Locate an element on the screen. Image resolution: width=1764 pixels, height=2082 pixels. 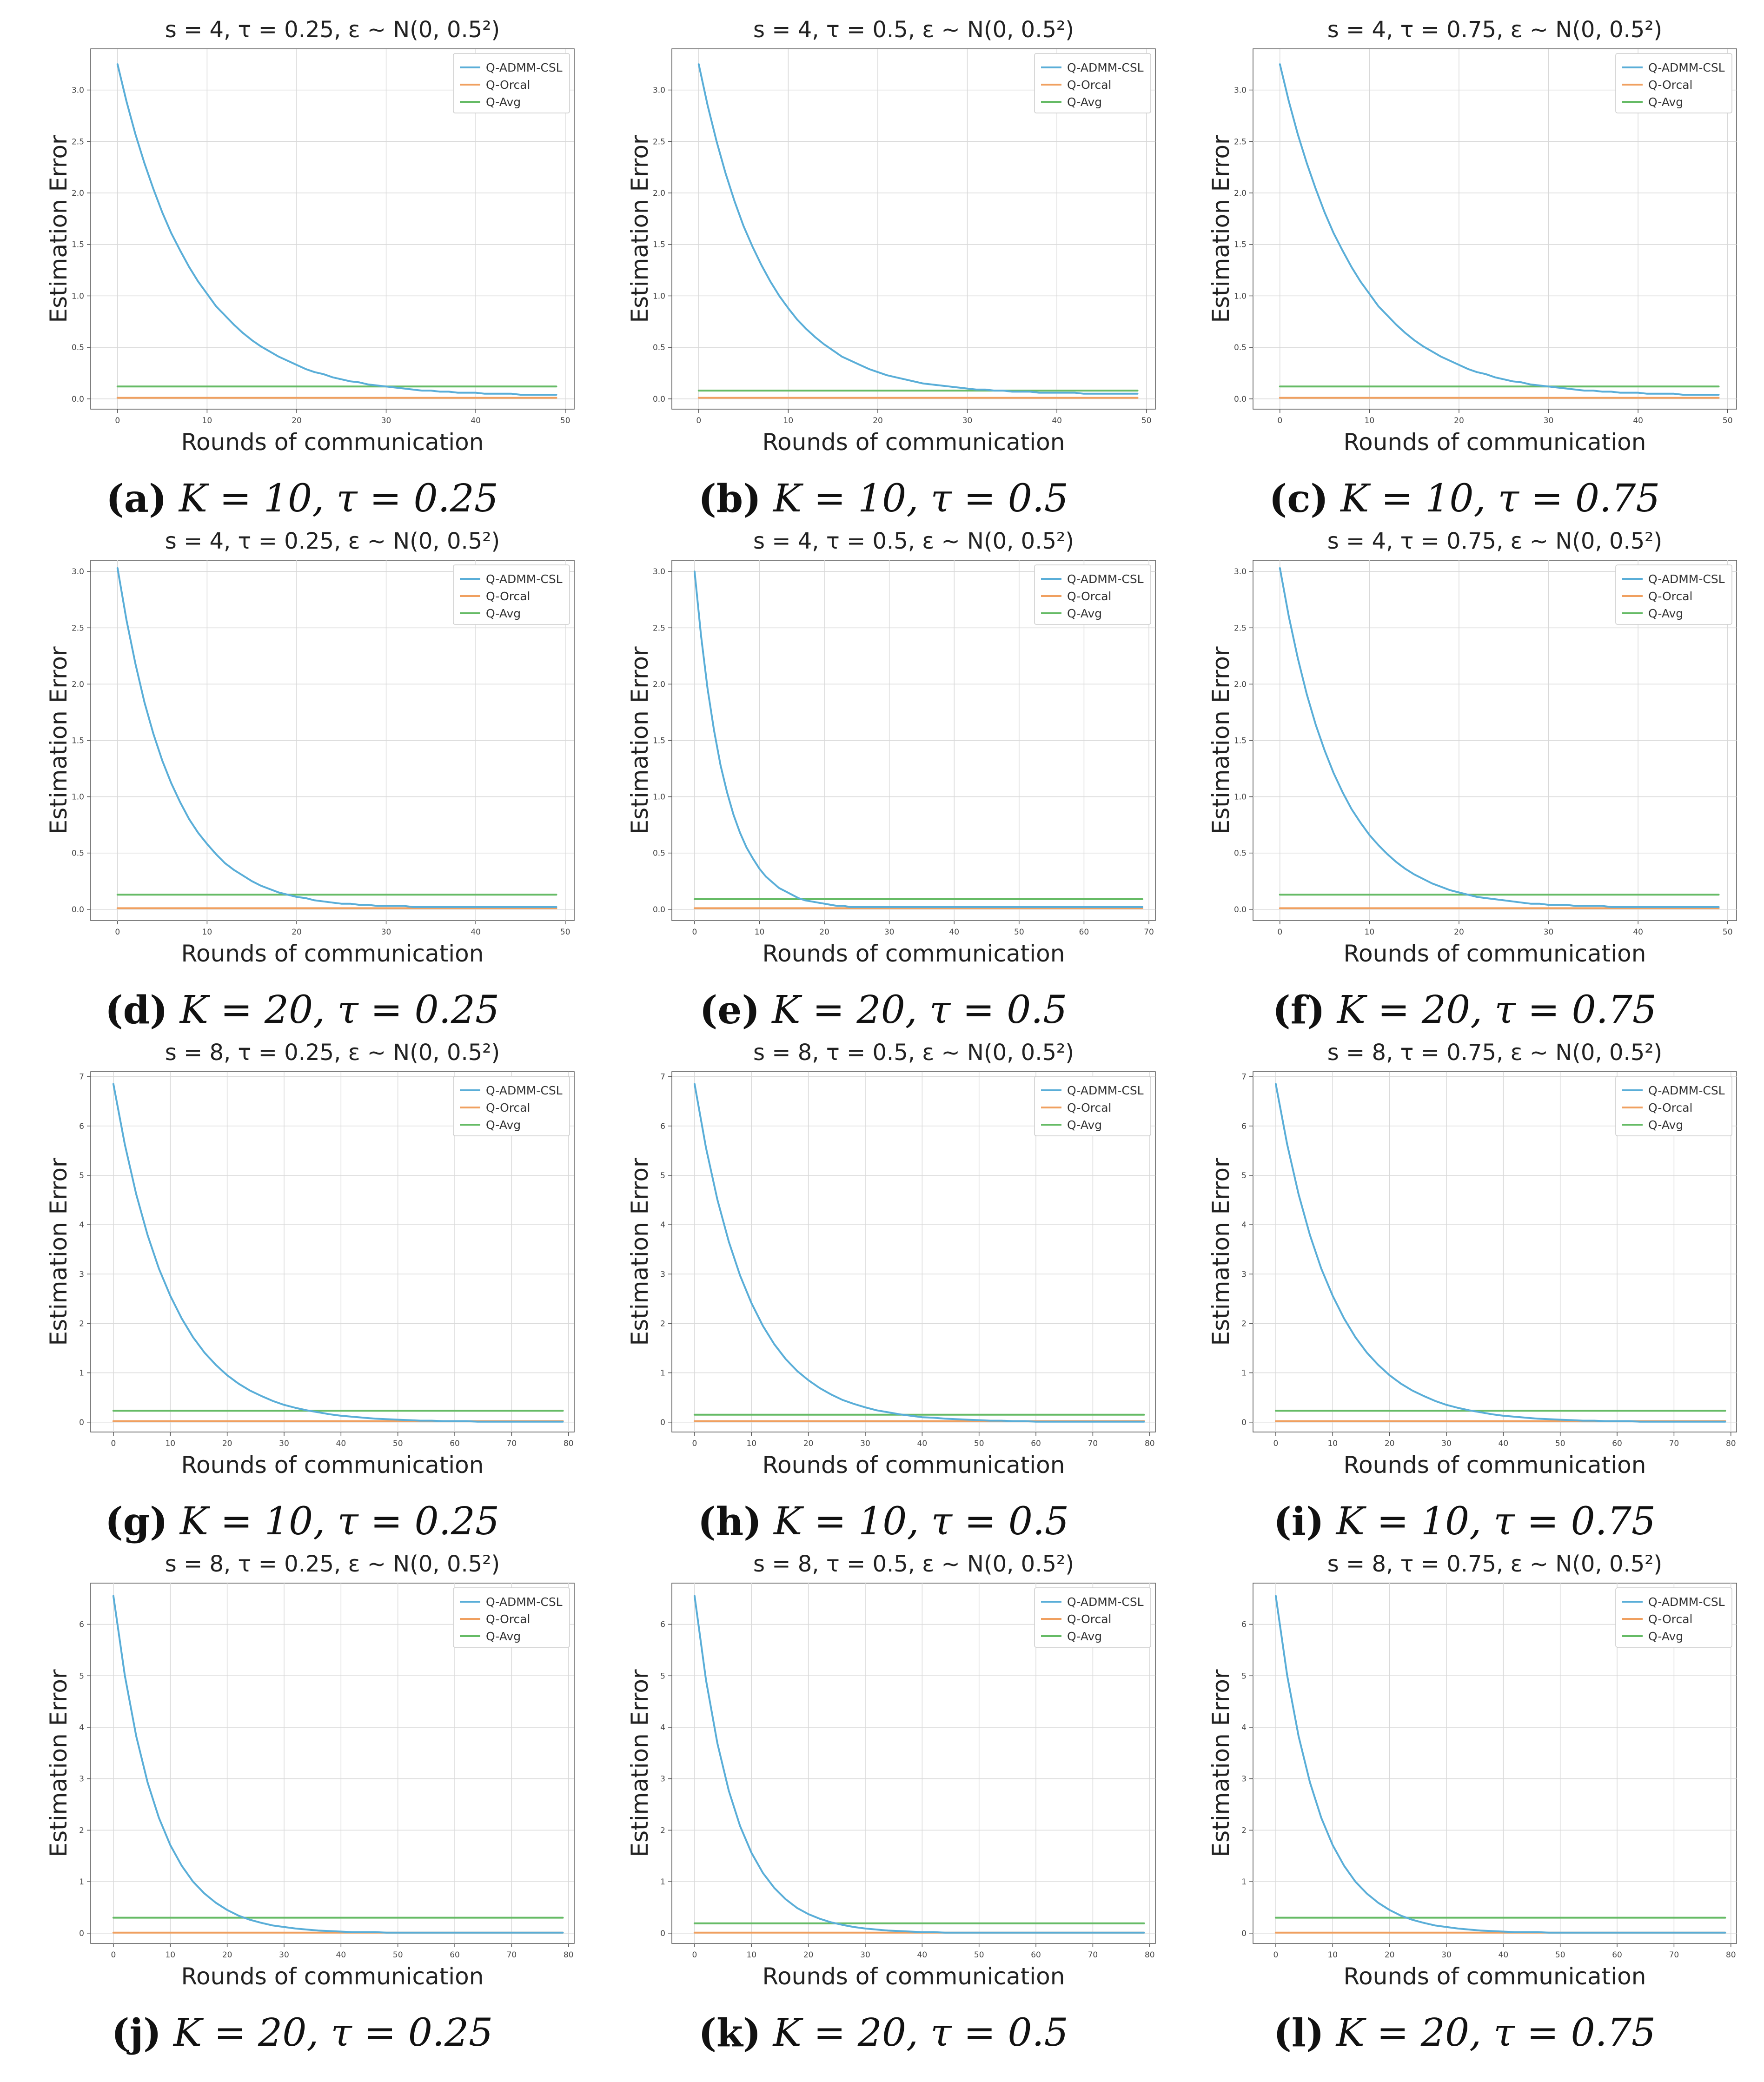
x-tick-label: 80 is located at coordinates (1150, 1955).